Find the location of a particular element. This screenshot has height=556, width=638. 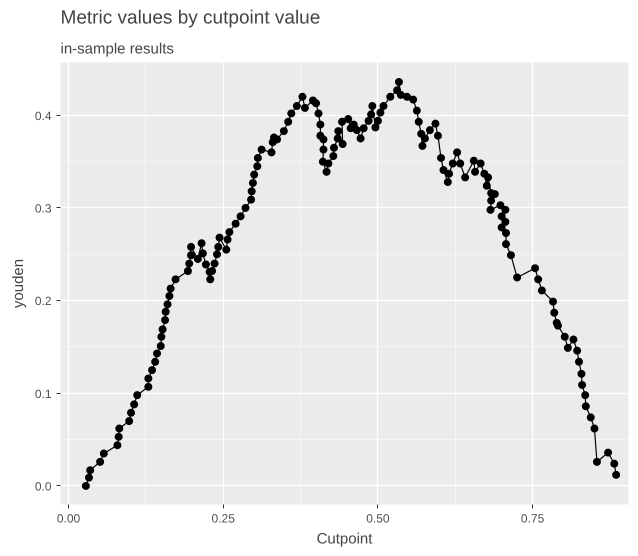

y-tick-label: 0.0 is located at coordinates (43, 486).